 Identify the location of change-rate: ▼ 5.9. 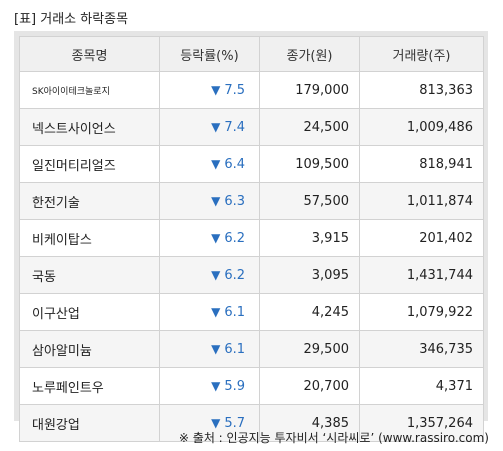
(209, 386).